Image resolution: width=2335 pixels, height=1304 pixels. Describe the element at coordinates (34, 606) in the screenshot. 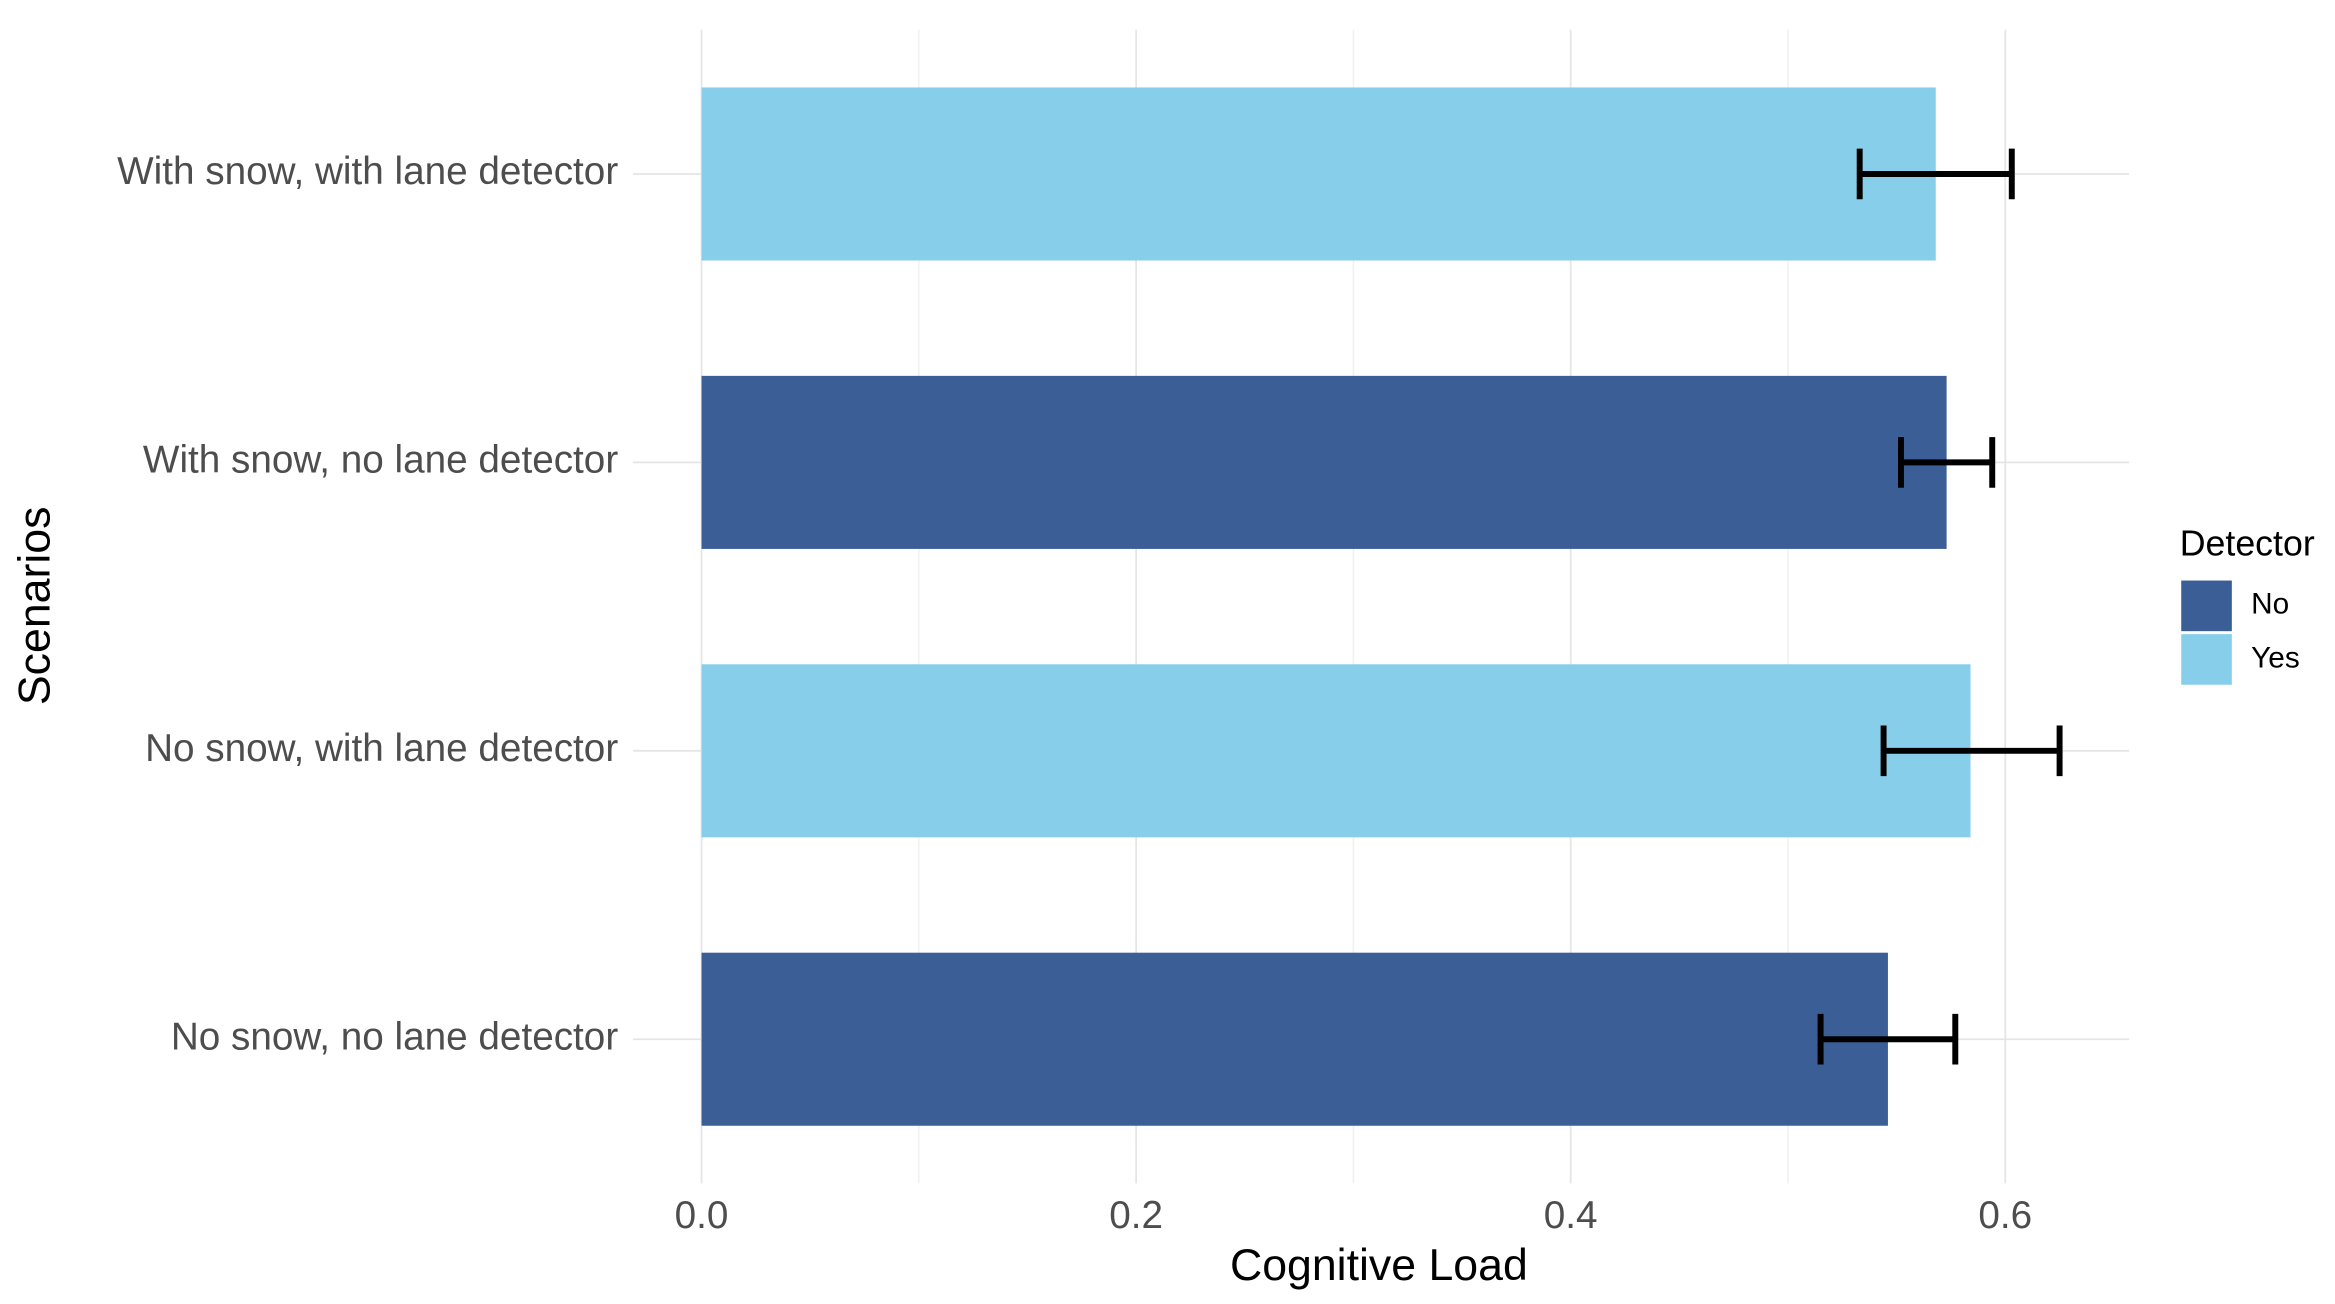

I see `y-axis-title: Scenarios` at that location.